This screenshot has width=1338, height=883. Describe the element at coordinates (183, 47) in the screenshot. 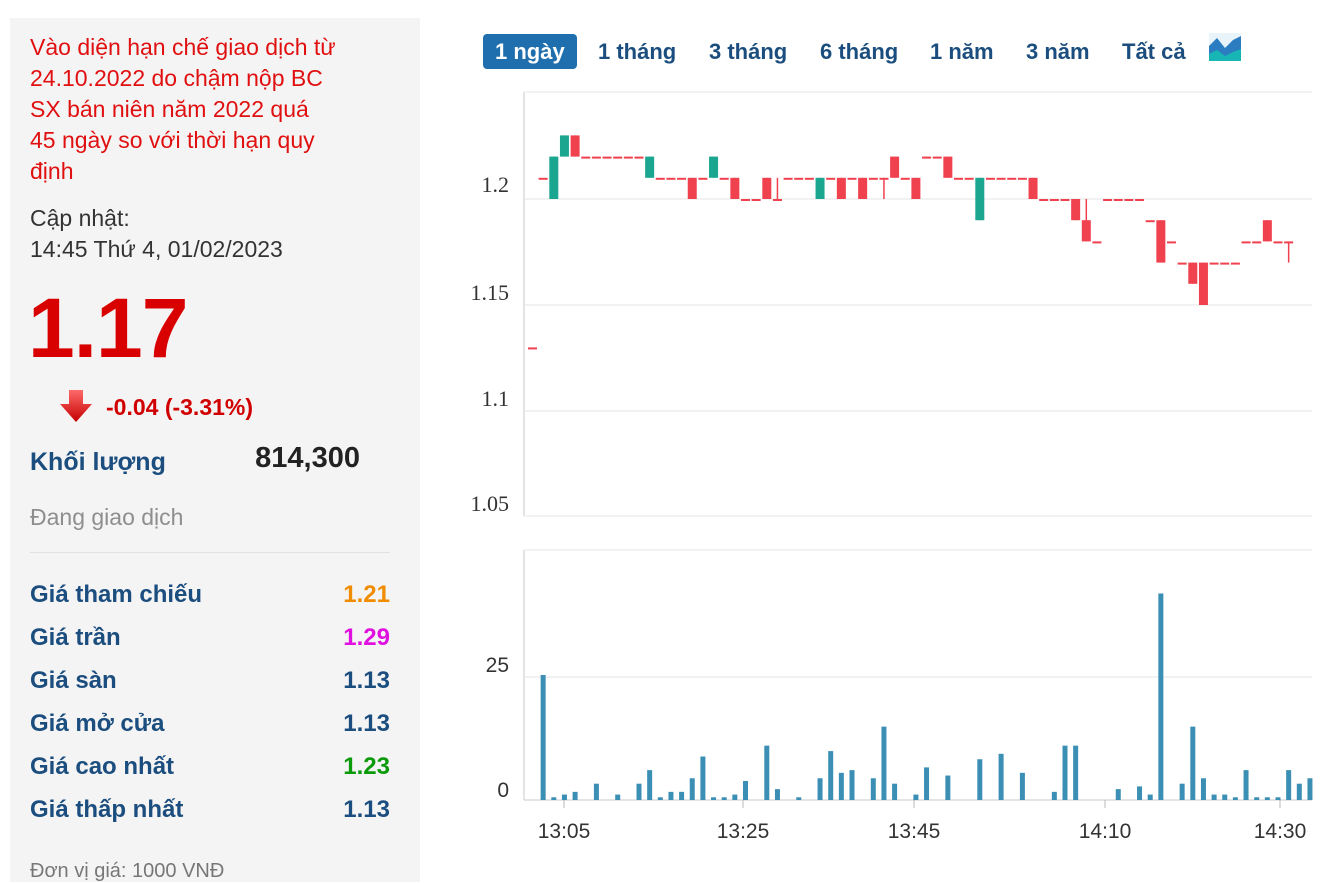

I see `notice-line: Vào diện hạn chế giao dịch từ` at that location.